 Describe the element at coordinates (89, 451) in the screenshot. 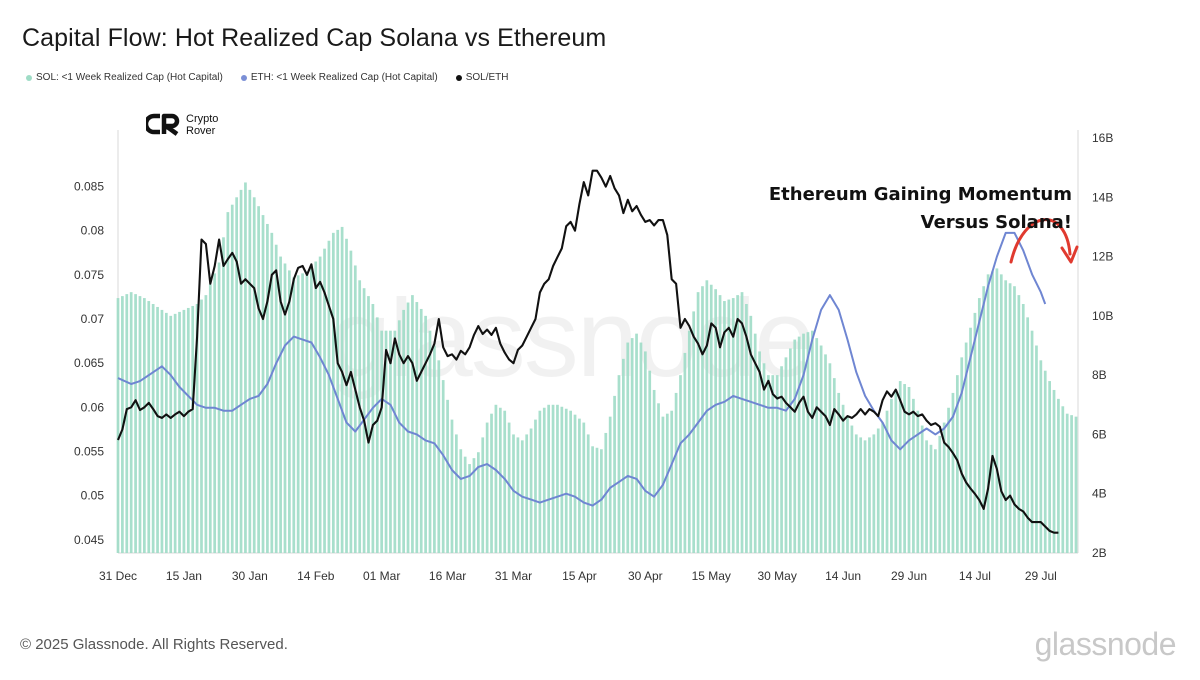

I see `left-tick-label: 0.055` at that location.